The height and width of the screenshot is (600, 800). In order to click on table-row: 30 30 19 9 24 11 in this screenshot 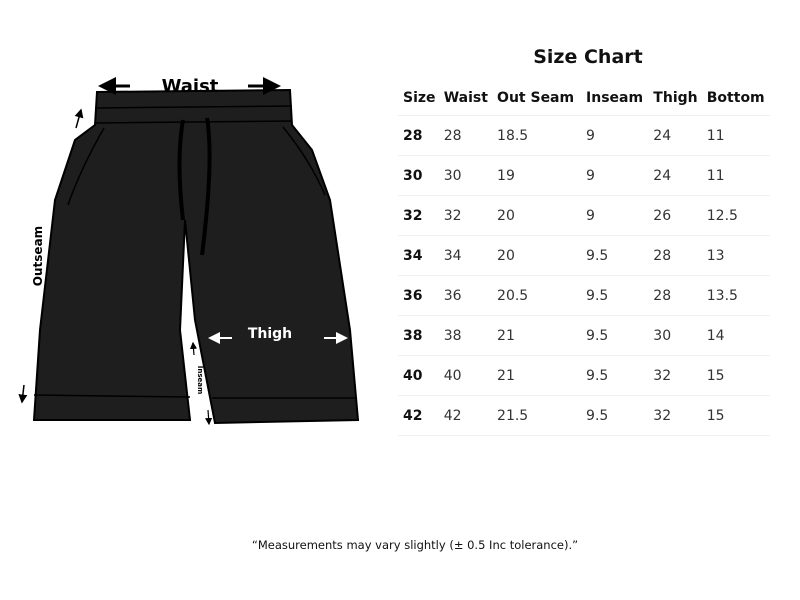, I will do `click(584, 175)`.